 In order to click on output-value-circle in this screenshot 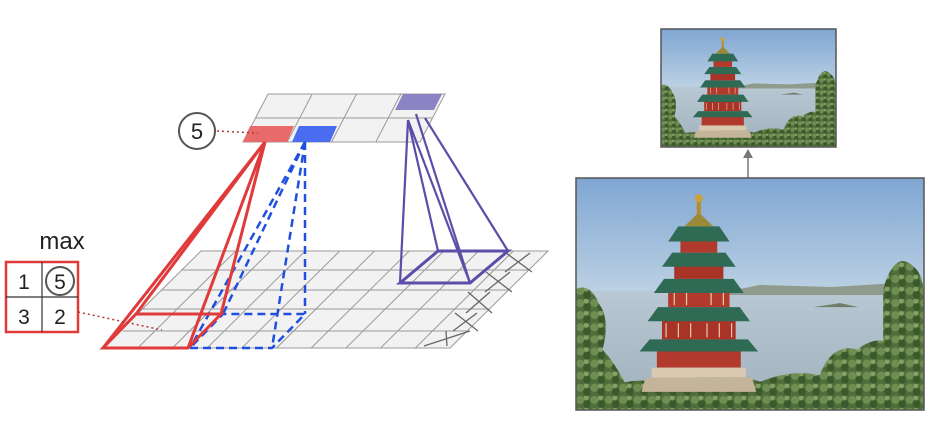, I will do `click(197, 131)`.